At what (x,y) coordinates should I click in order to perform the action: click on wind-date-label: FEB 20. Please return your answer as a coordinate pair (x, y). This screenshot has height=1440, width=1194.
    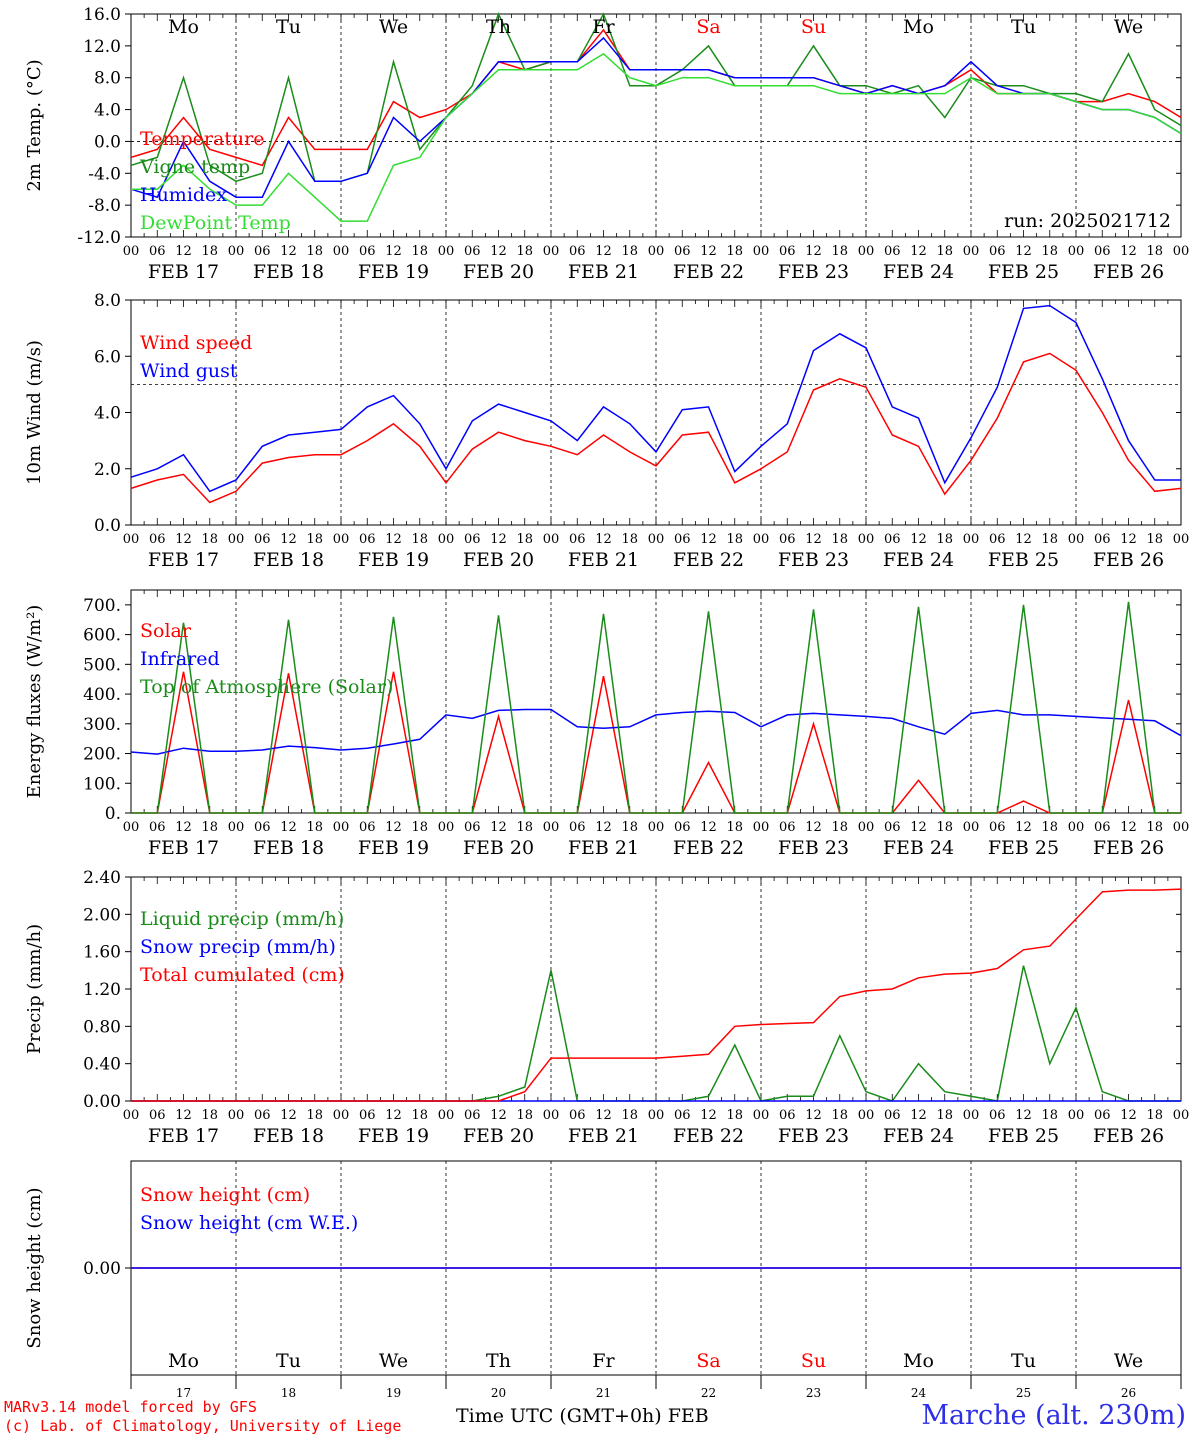
    Looking at the image, I should click on (498, 560).